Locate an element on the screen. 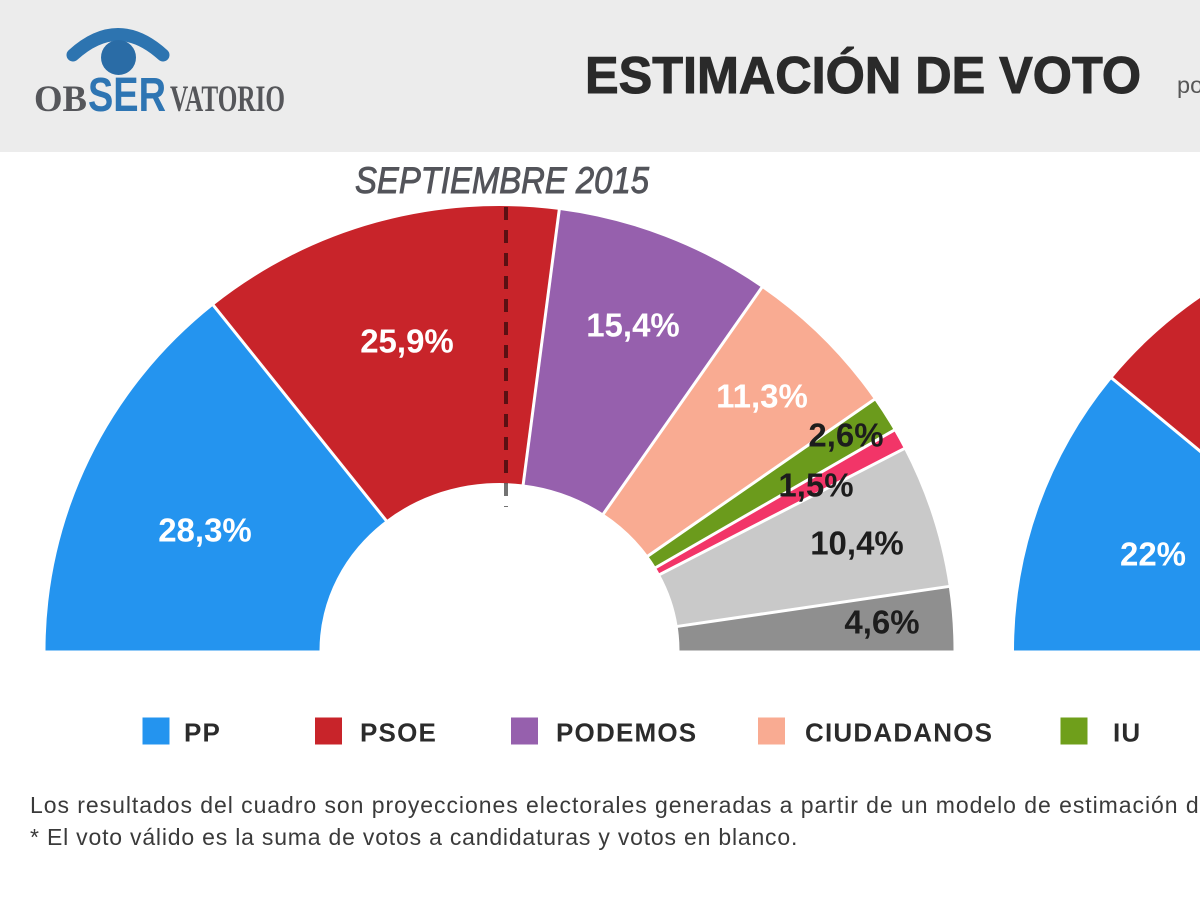  svg-text: 10,4% is located at coordinates (857, 543).